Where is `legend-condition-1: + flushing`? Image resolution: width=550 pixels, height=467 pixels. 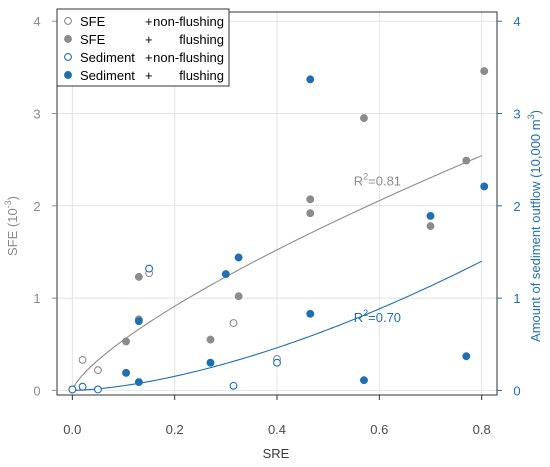 legend-condition-1: + flushing is located at coordinates (184, 39).